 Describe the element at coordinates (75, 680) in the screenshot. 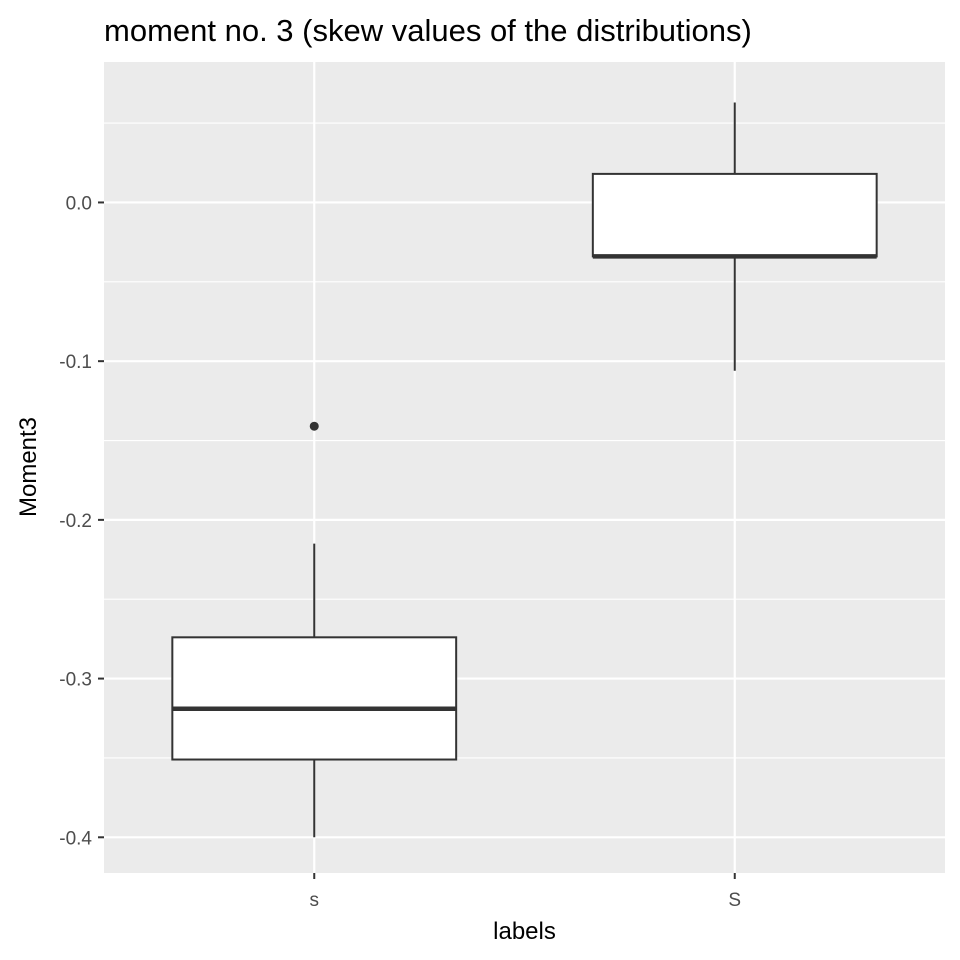

I see `y-tick-label: -0.3` at that location.